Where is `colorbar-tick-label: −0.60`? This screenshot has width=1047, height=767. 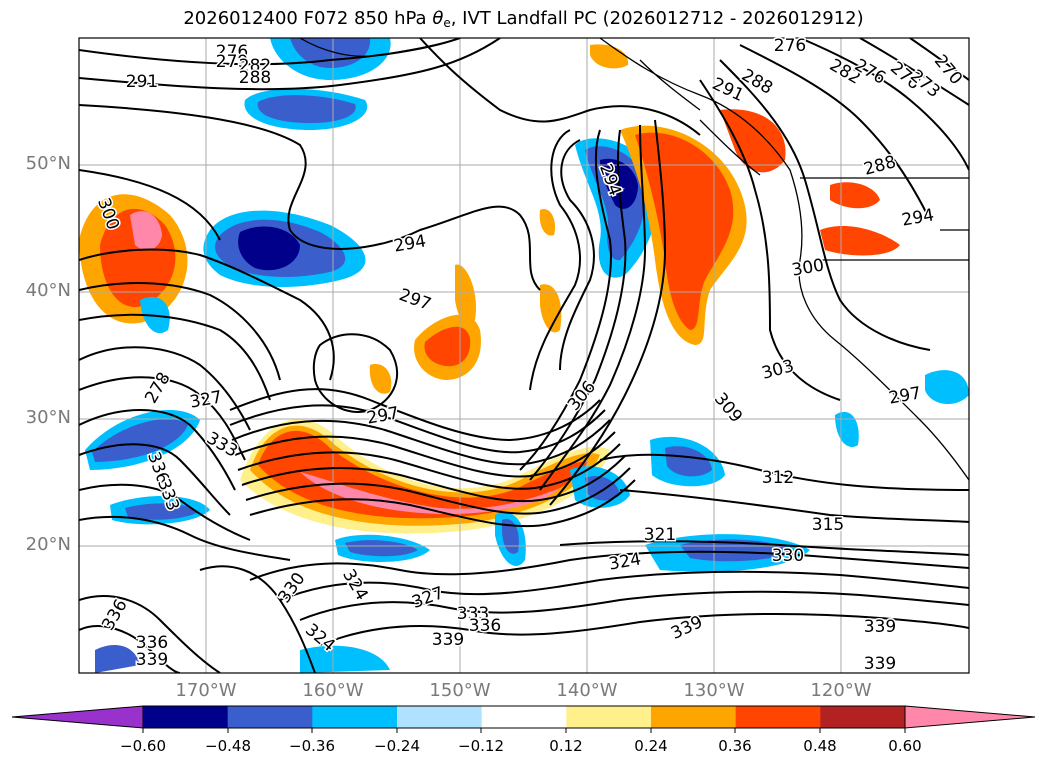
colorbar-tick-label: −0.60 is located at coordinates (143, 746).